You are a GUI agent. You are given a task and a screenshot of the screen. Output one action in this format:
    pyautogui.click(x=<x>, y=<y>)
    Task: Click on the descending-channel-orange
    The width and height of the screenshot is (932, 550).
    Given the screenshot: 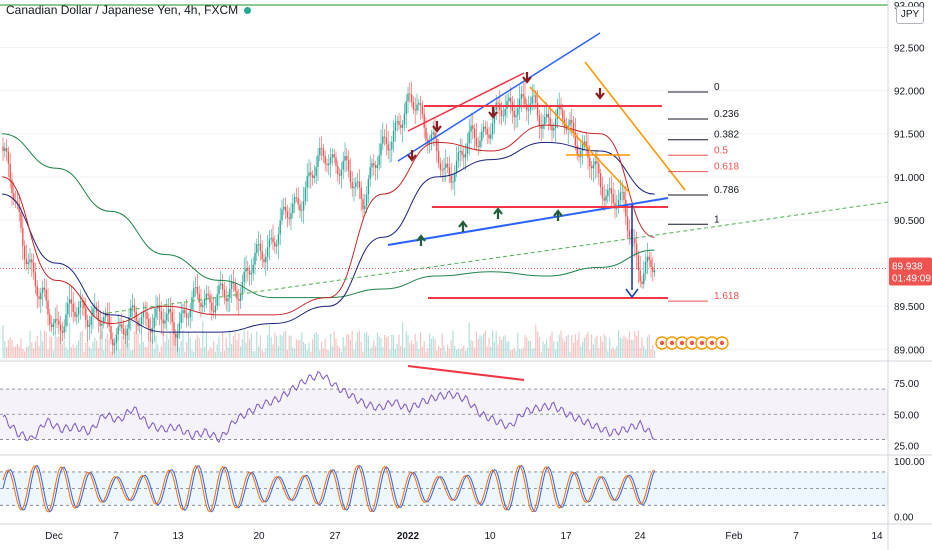 What is the action you would take?
    pyautogui.click(x=580, y=140)
    